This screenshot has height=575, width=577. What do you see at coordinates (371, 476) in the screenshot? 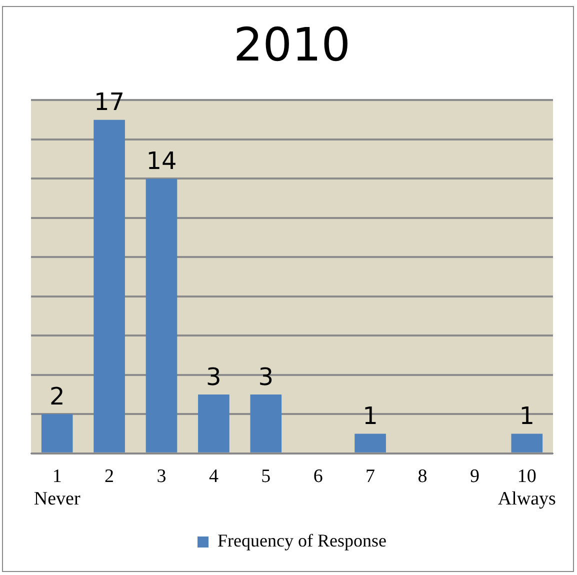
I see `x-tick-label: 7` at bounding box center [371, 476].